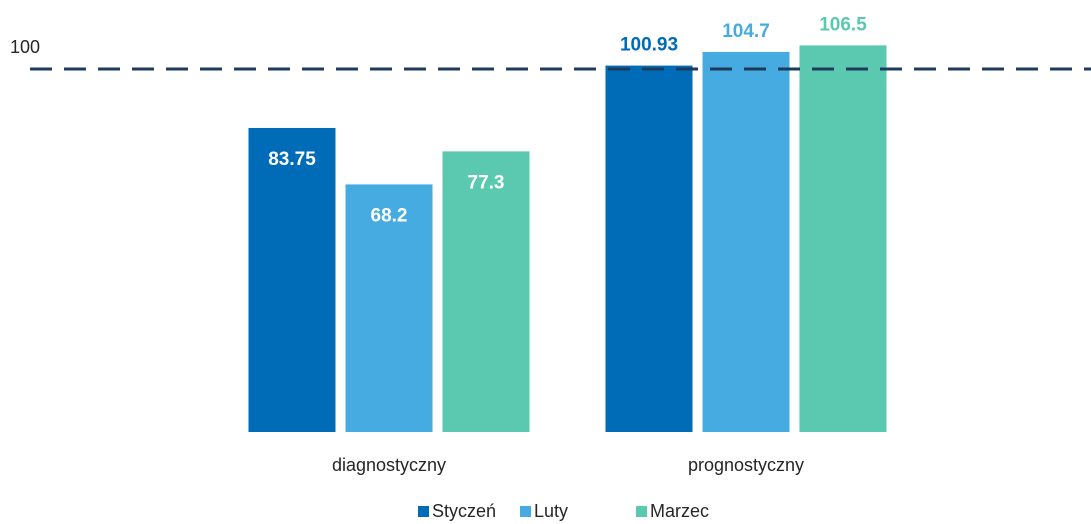 This screenshot has height=524, width=1091. Describe the element at coordinates (25, 47) in the screenshot. I see `reference-label: 100` at that location.